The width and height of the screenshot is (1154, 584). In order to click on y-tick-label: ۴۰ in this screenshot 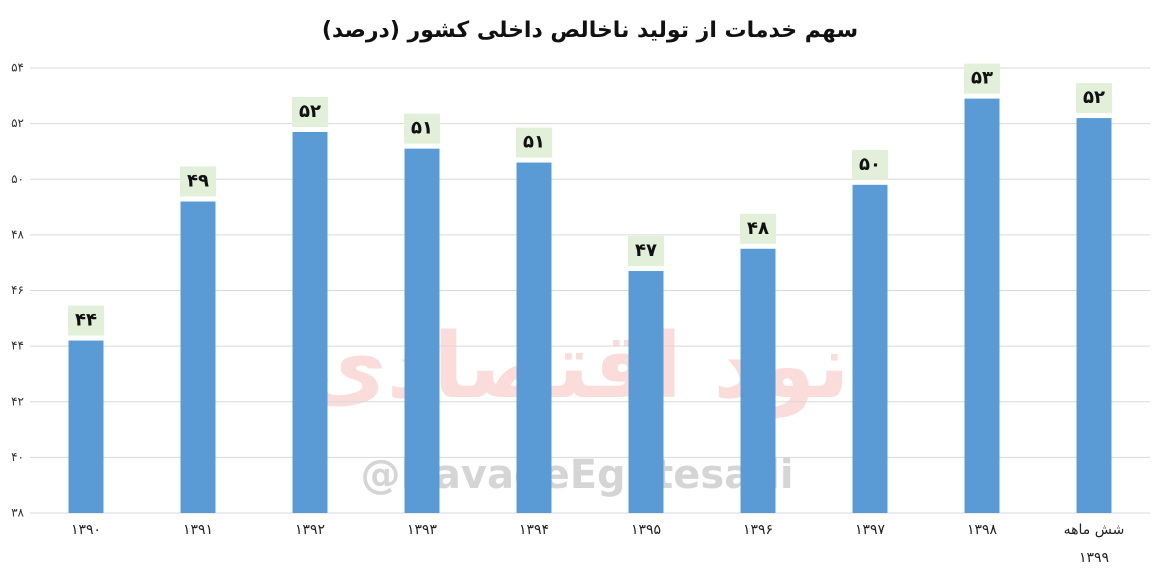, I will do `click(17, 457)`.